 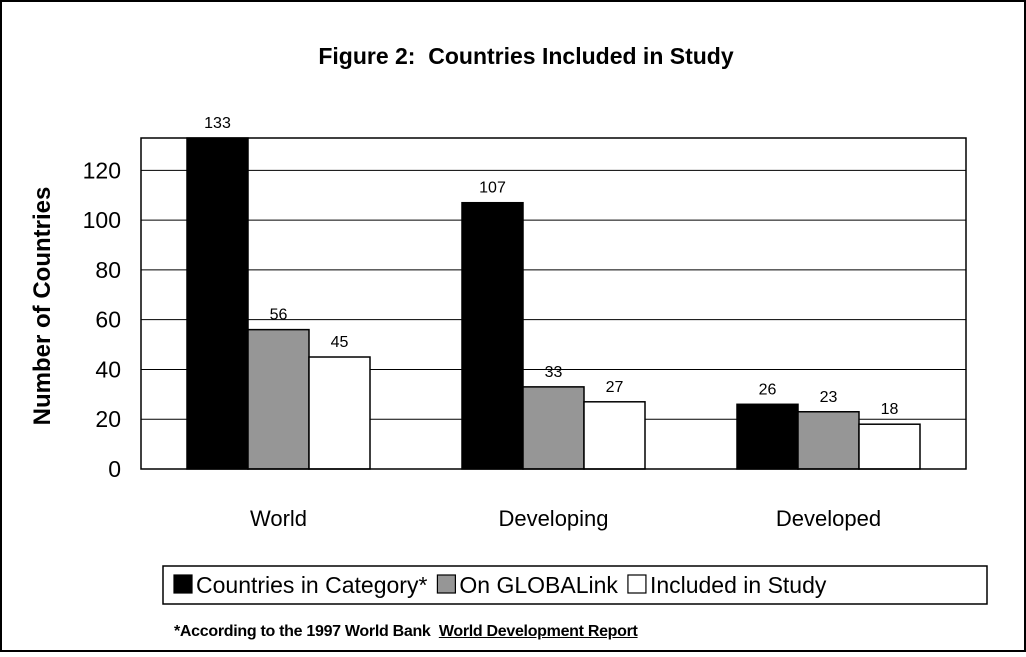 I want to click on y-tick-labels: 0 20 40 60 80 100 120, so click(x=102, y=319).